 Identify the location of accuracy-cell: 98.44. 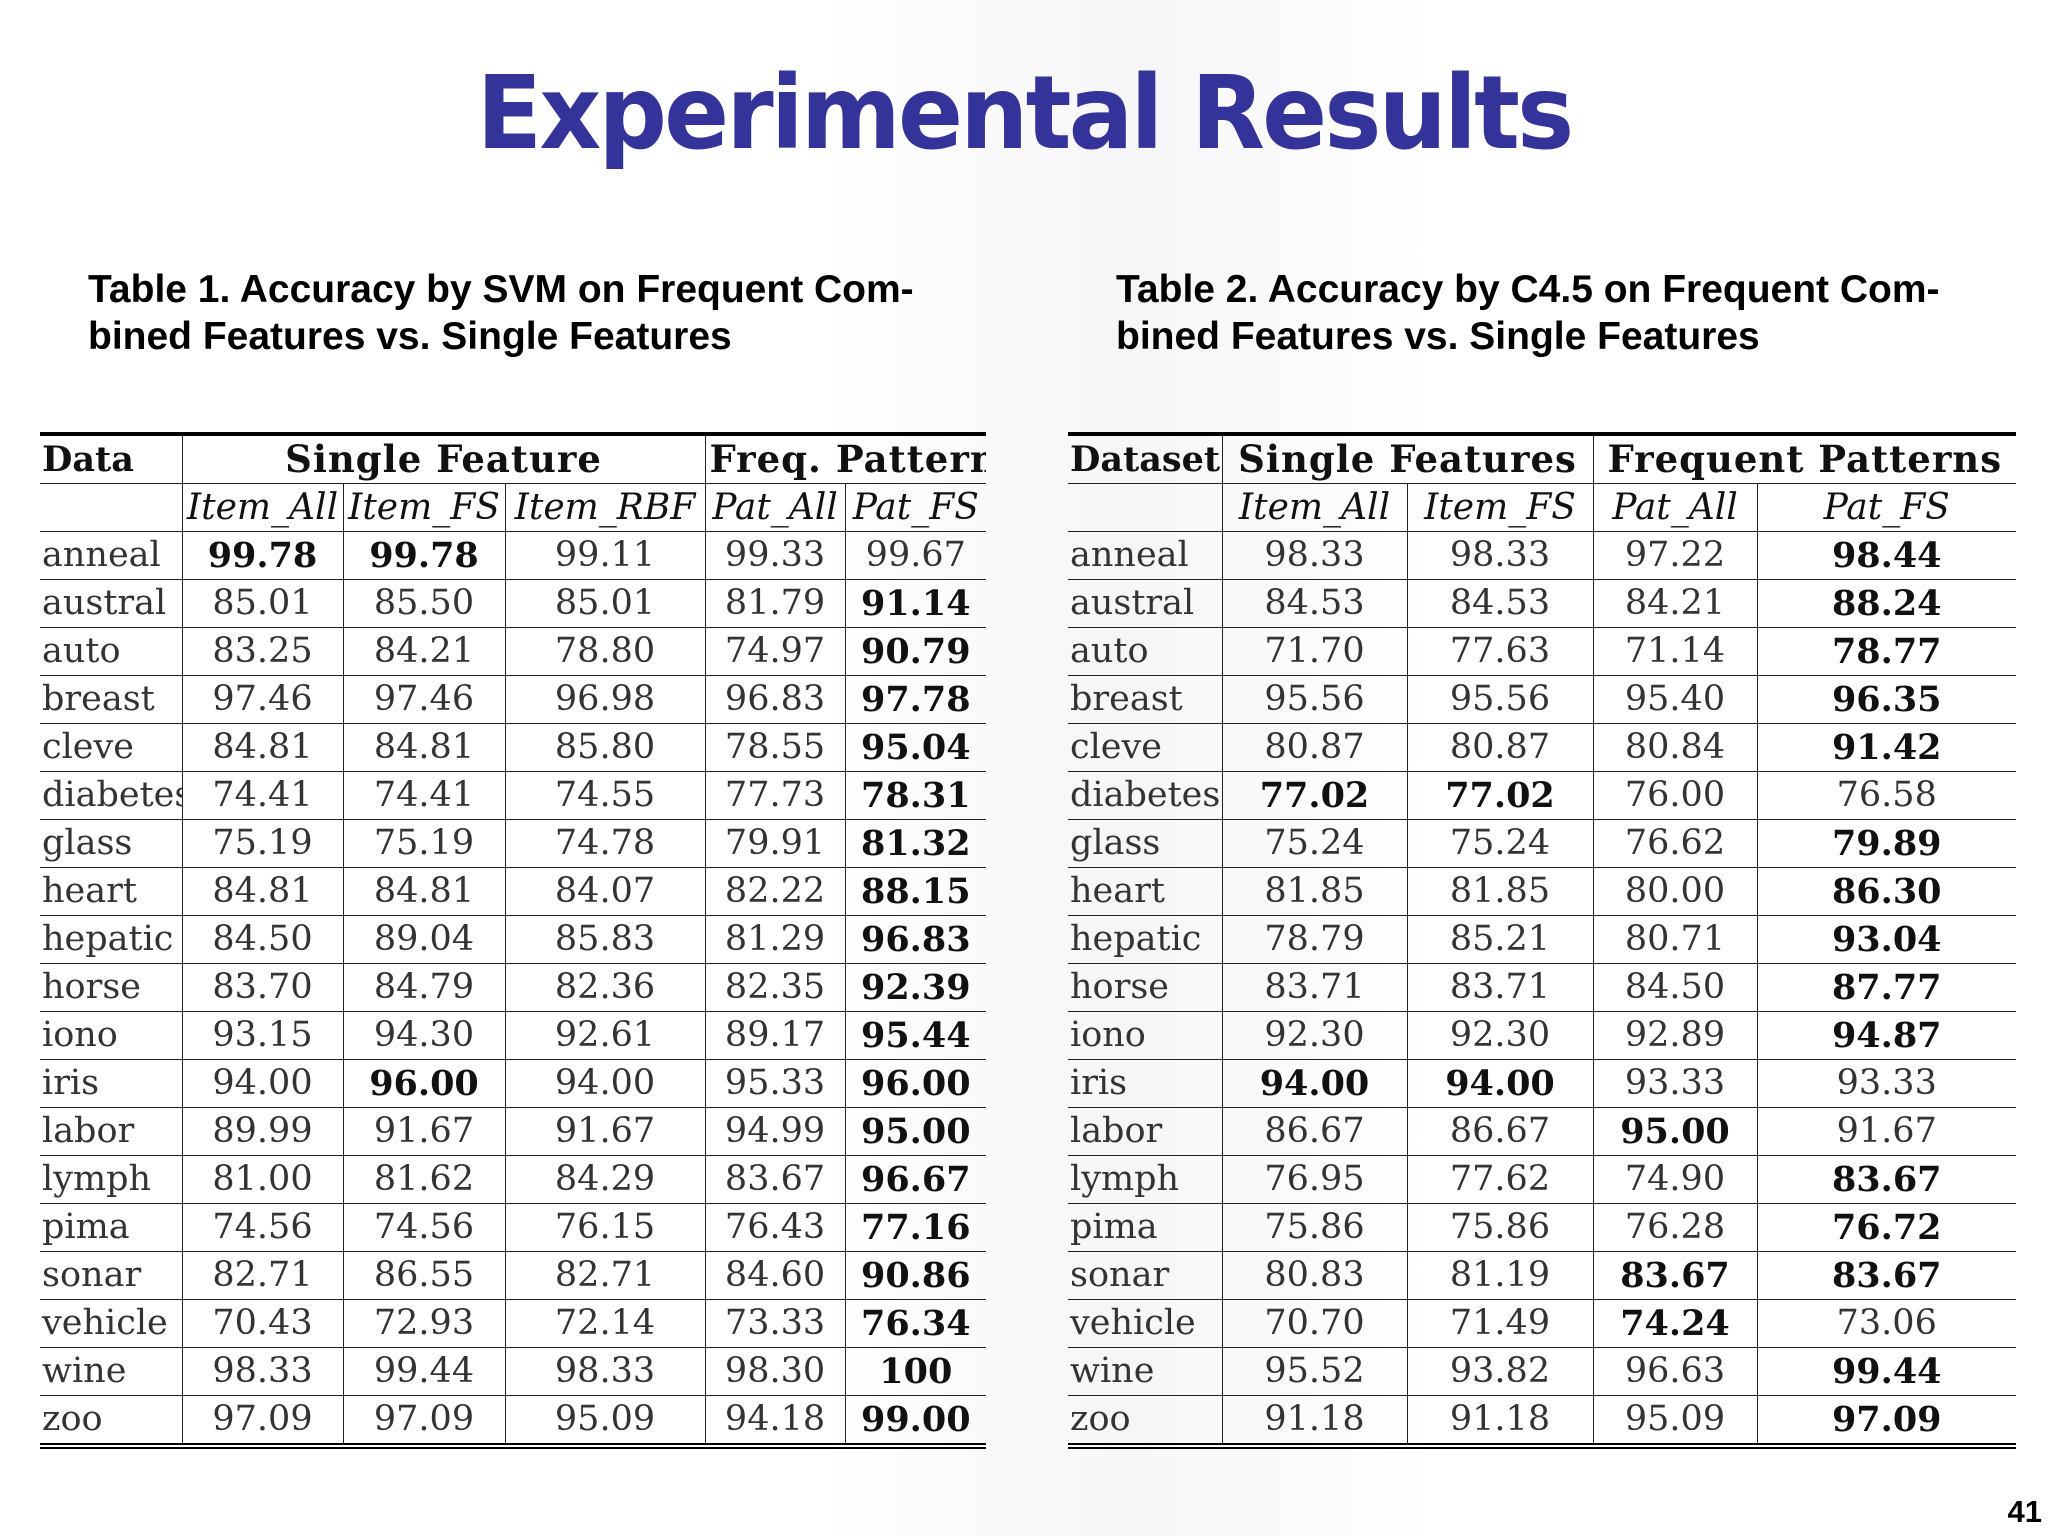
(1886, 555).